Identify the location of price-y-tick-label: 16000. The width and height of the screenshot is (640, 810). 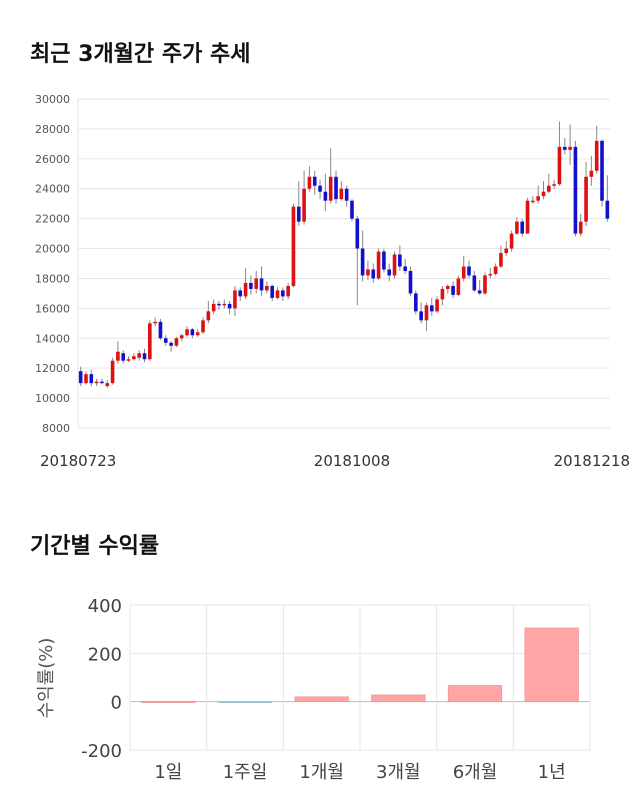
(52, 308).